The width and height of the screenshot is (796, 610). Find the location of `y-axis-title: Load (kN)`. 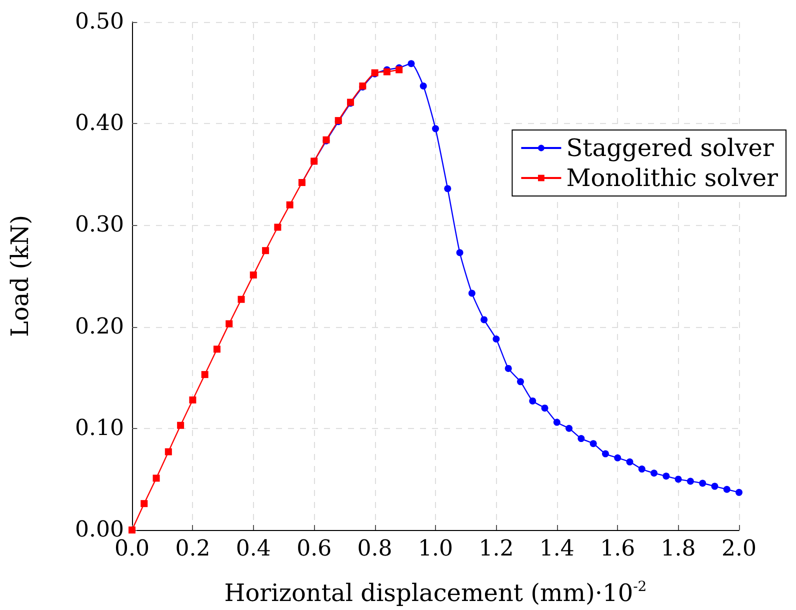

y-axis-title: Load (kN) is located at coordinates (20, 276).